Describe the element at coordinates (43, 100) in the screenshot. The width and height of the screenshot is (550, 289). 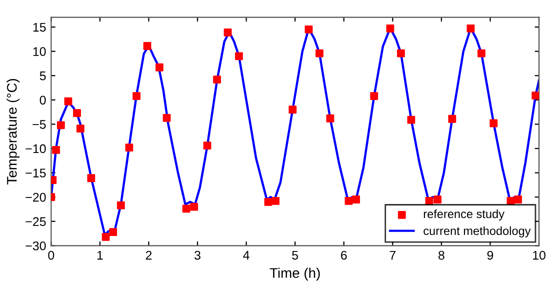
I see `y-tick-label: 0` at that location.